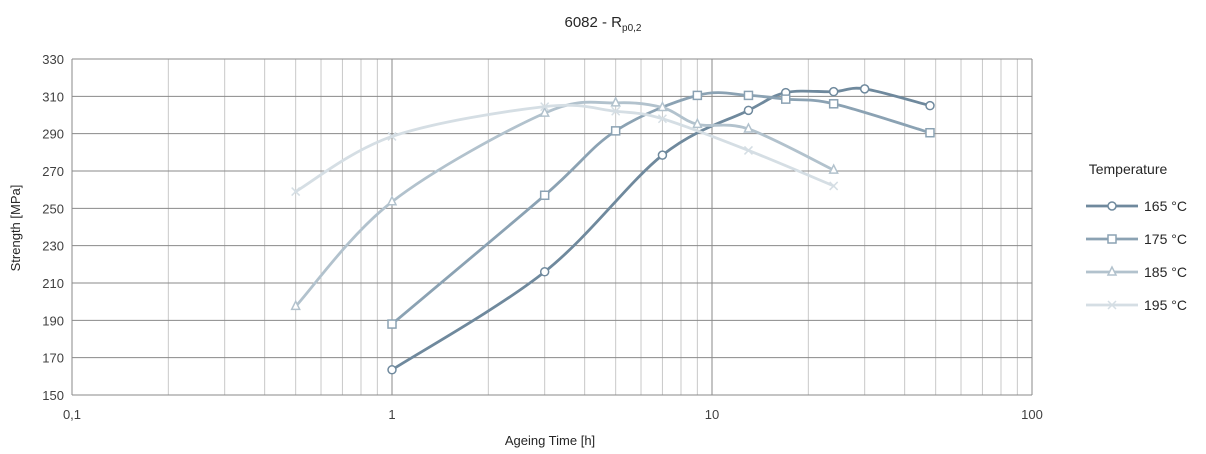  What do you see at coordinates (1128, 169) in the screenshot?
I see `legend-title: Temperature` at bounding box center [1128, 169].